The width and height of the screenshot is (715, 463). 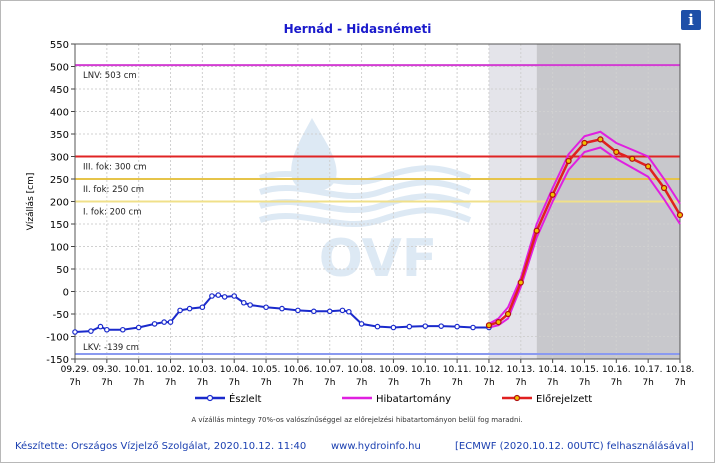 What do you see at coordinates (376, 446) in the screenshot?
I see `footer-website: www.hydroinfo.hu` at bounding box center [376, 446].